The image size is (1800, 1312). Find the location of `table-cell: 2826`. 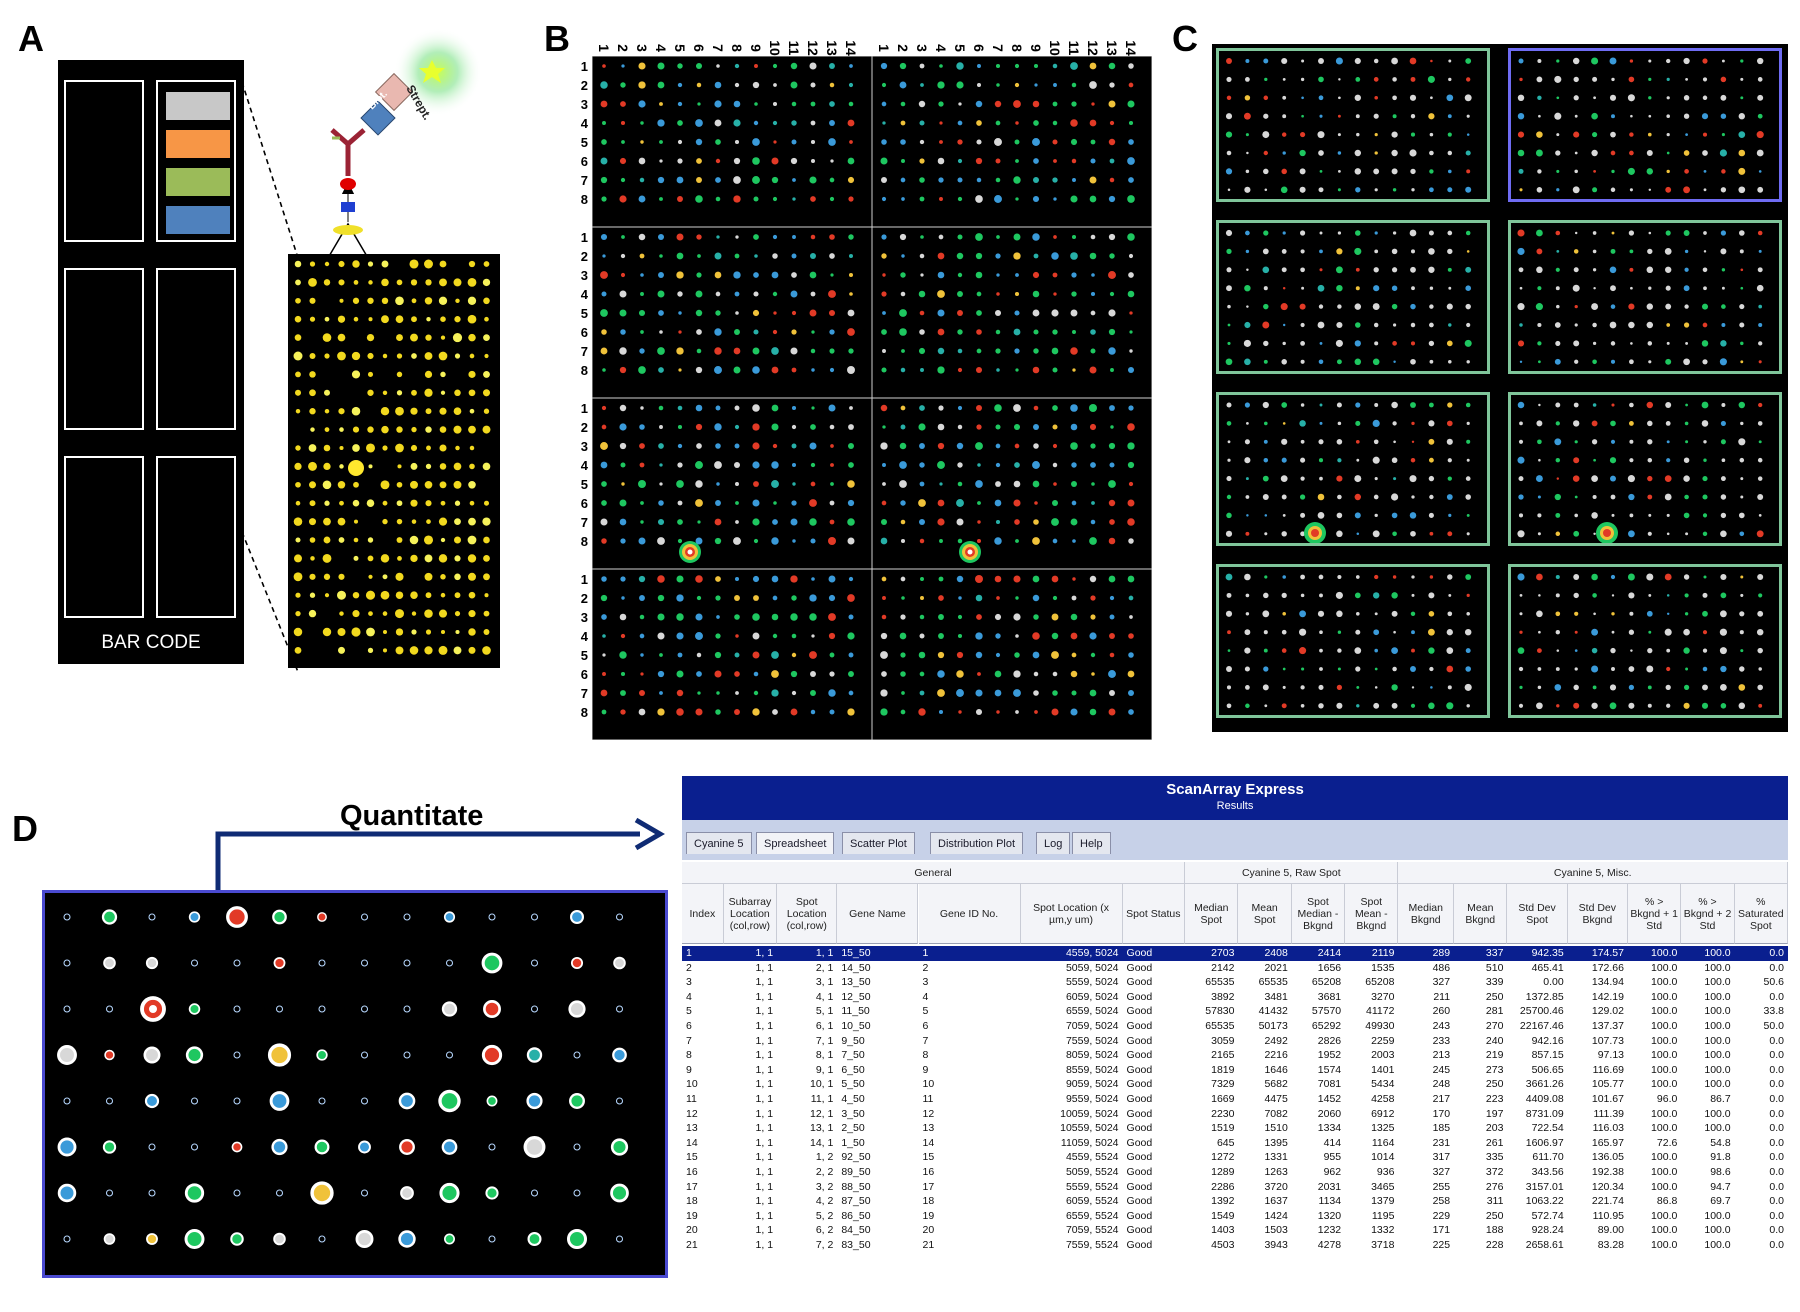

table-cell: 2826 is located at coordinates (1329, 1040).